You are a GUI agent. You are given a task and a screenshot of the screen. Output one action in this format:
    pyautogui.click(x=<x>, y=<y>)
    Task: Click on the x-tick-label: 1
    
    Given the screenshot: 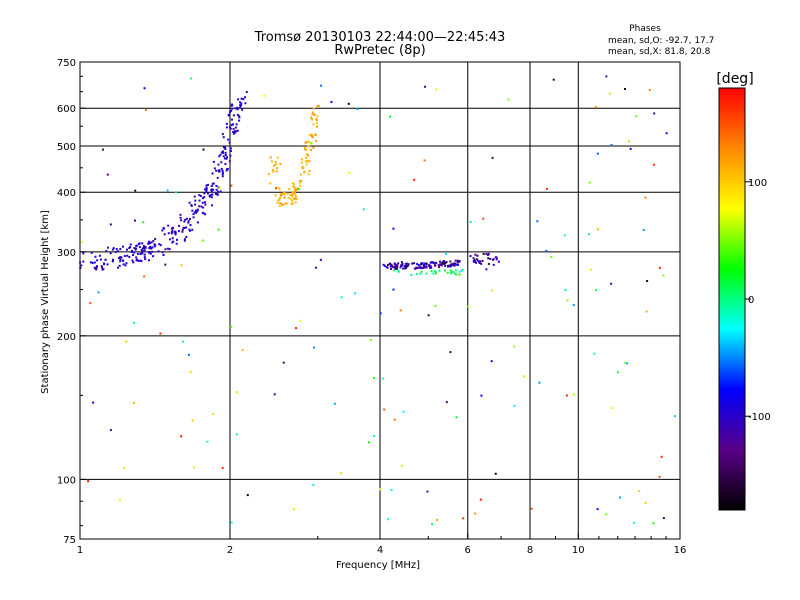 What is the action you would take?
    pyautogui.click(x=80, y=550)
    